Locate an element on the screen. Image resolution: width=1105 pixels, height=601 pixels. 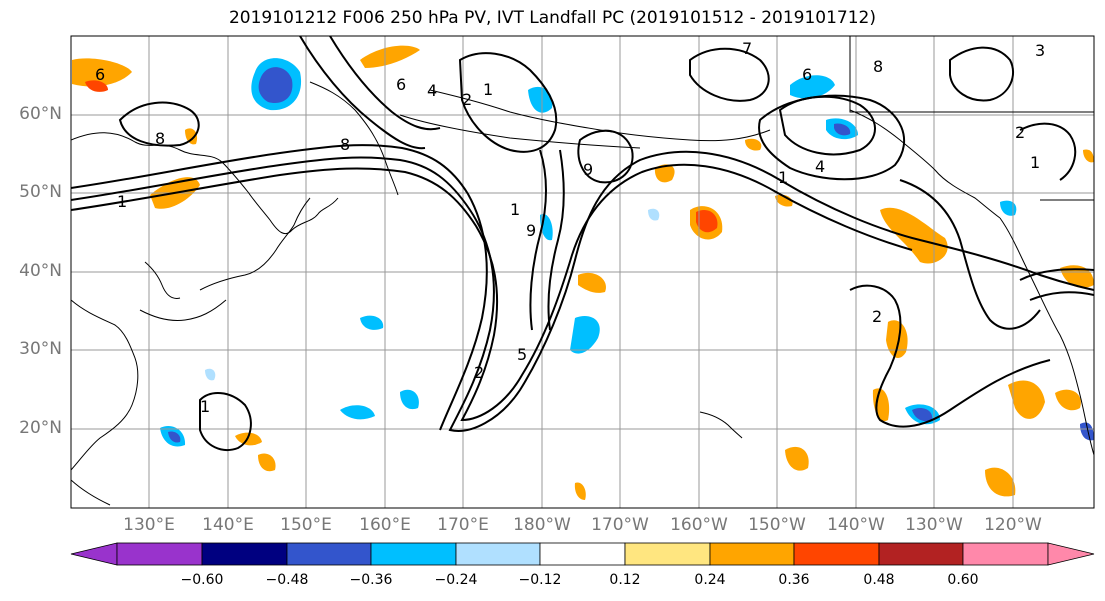
colorbar-tick-label: −0.36 is located at coordinates (371, 580).